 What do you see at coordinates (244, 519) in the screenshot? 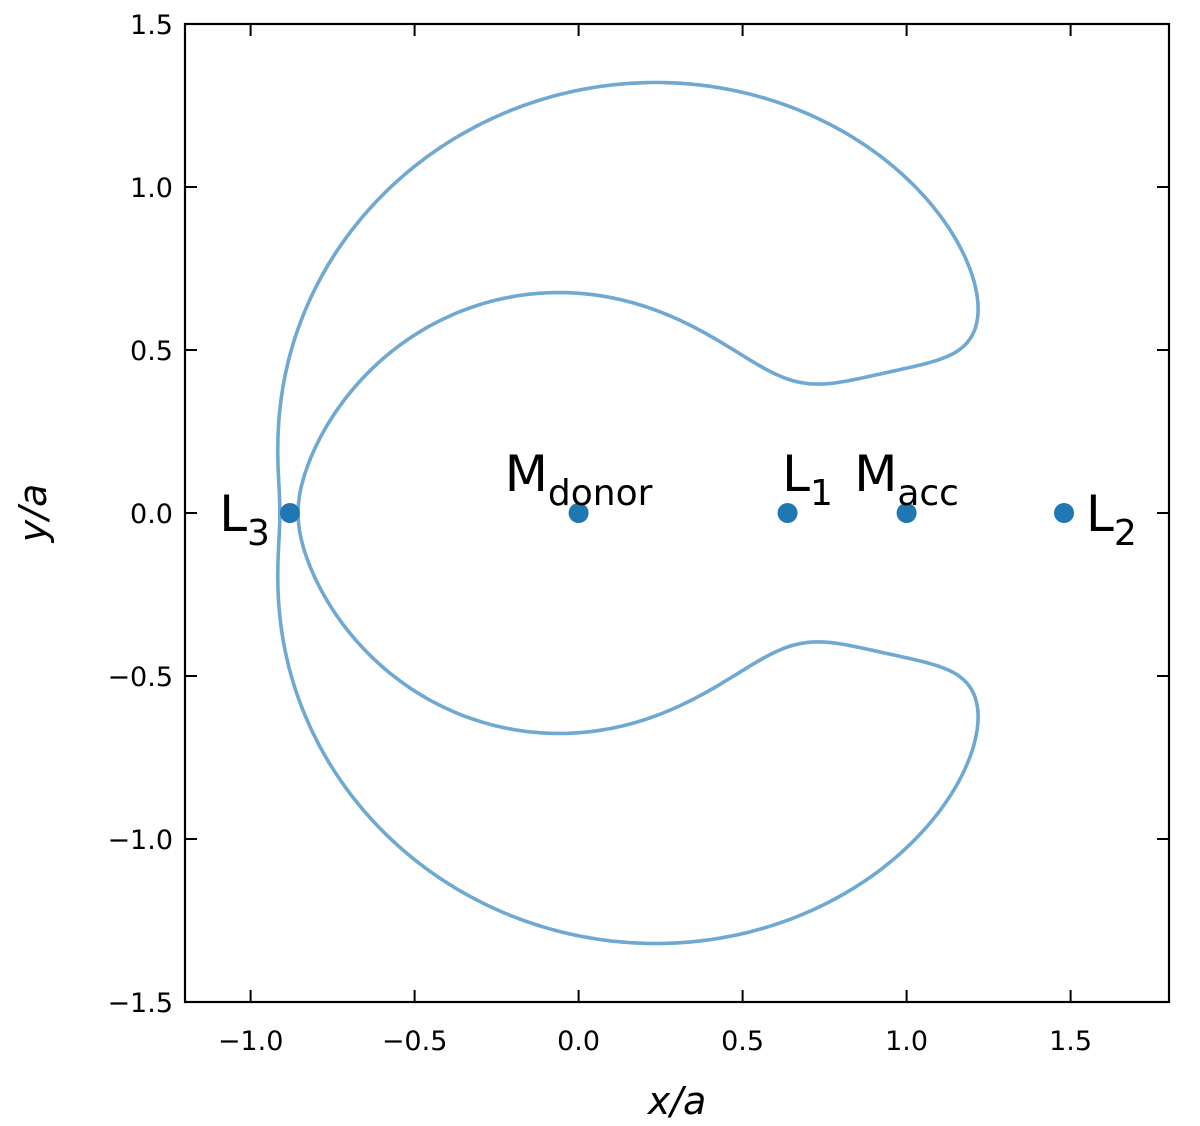
I see `label-l3: L3` at bounding box center [244, 519].